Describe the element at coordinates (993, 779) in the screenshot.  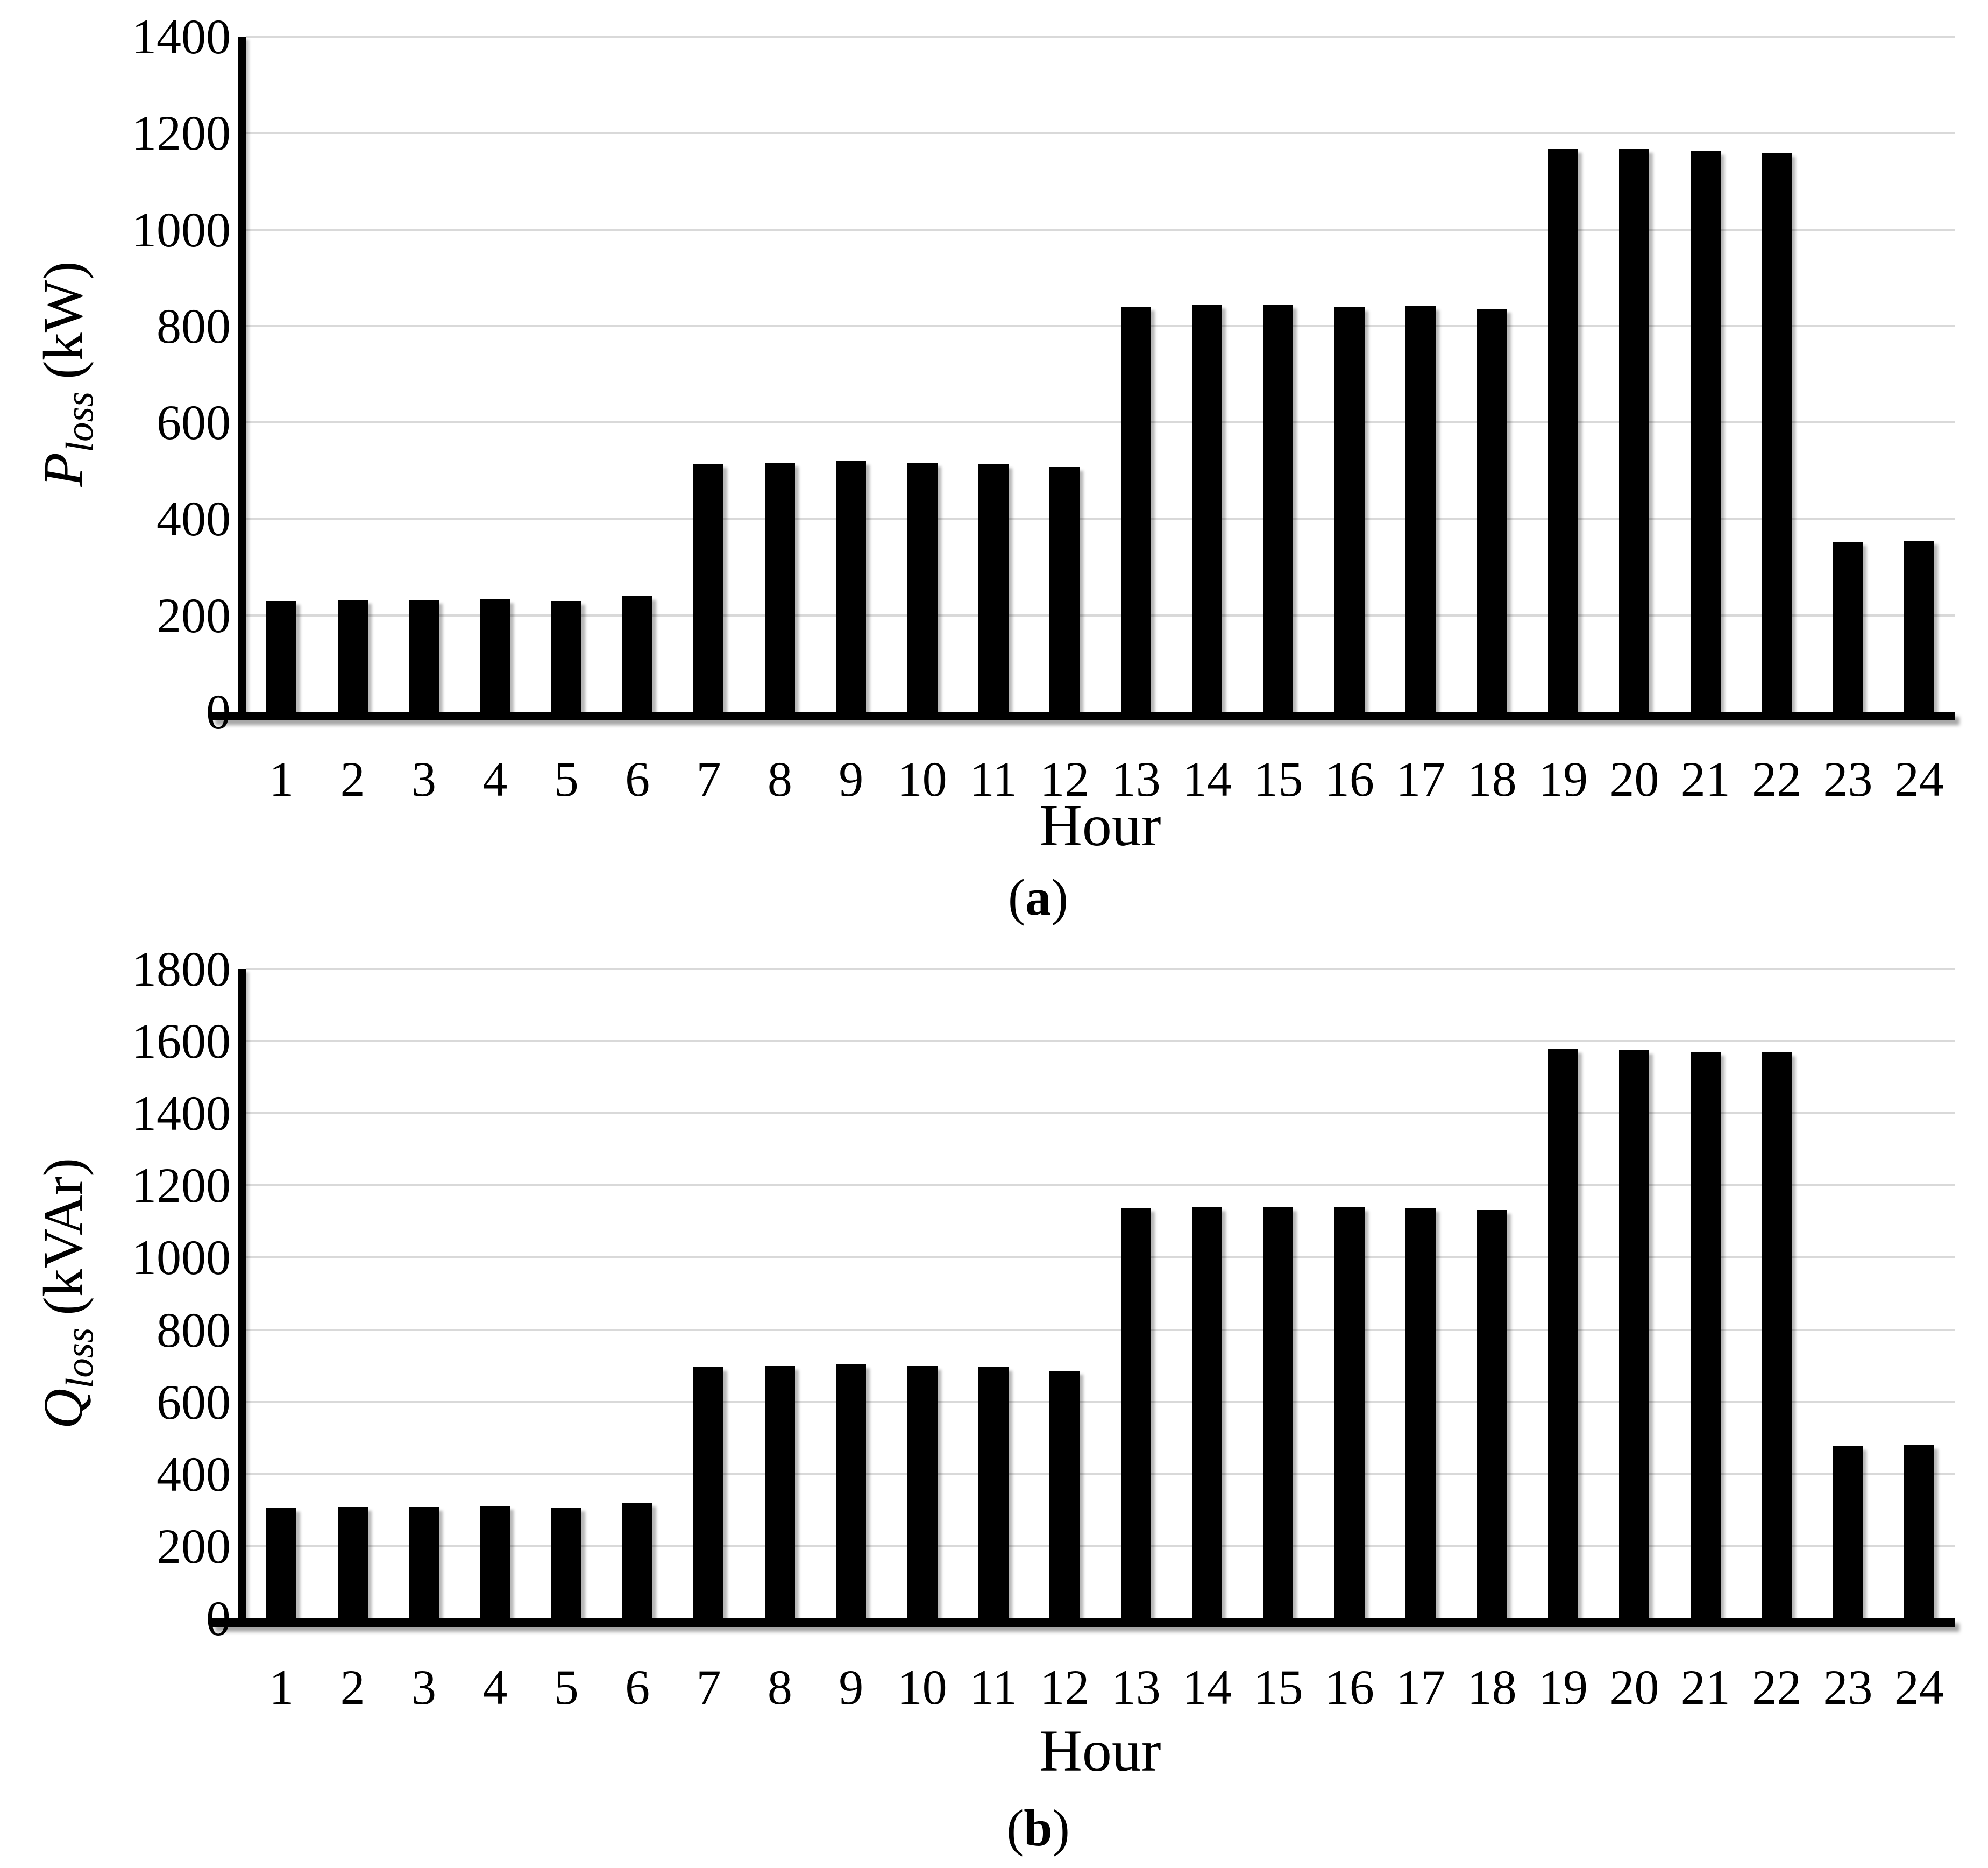
I see `x-tick-label-11: 11` at that location.